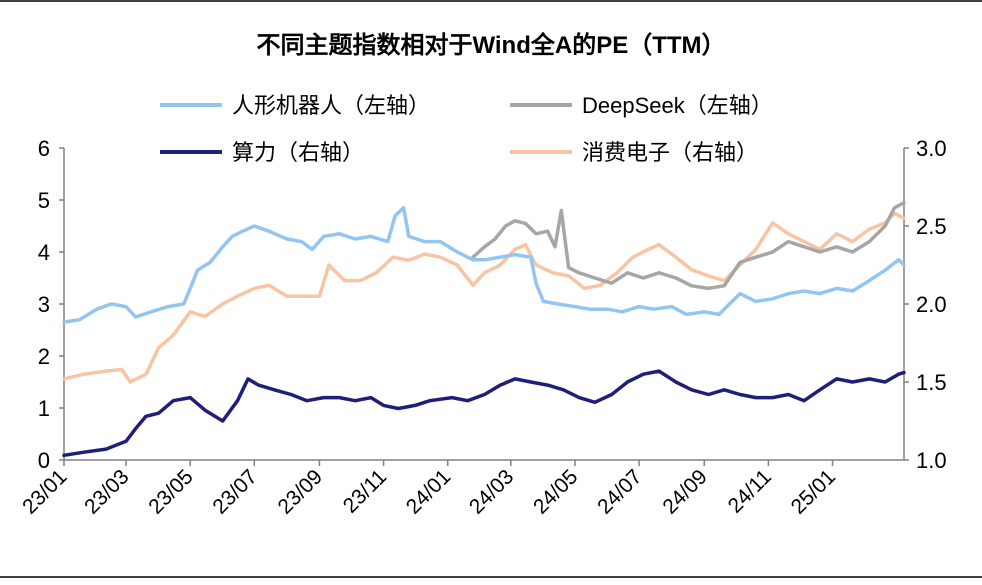 The height and width of the screenshot is (585, 982). Describe the element at coordinates (300, 491) in the screenshot. I see `x-tick-label: 23/09` at that location.